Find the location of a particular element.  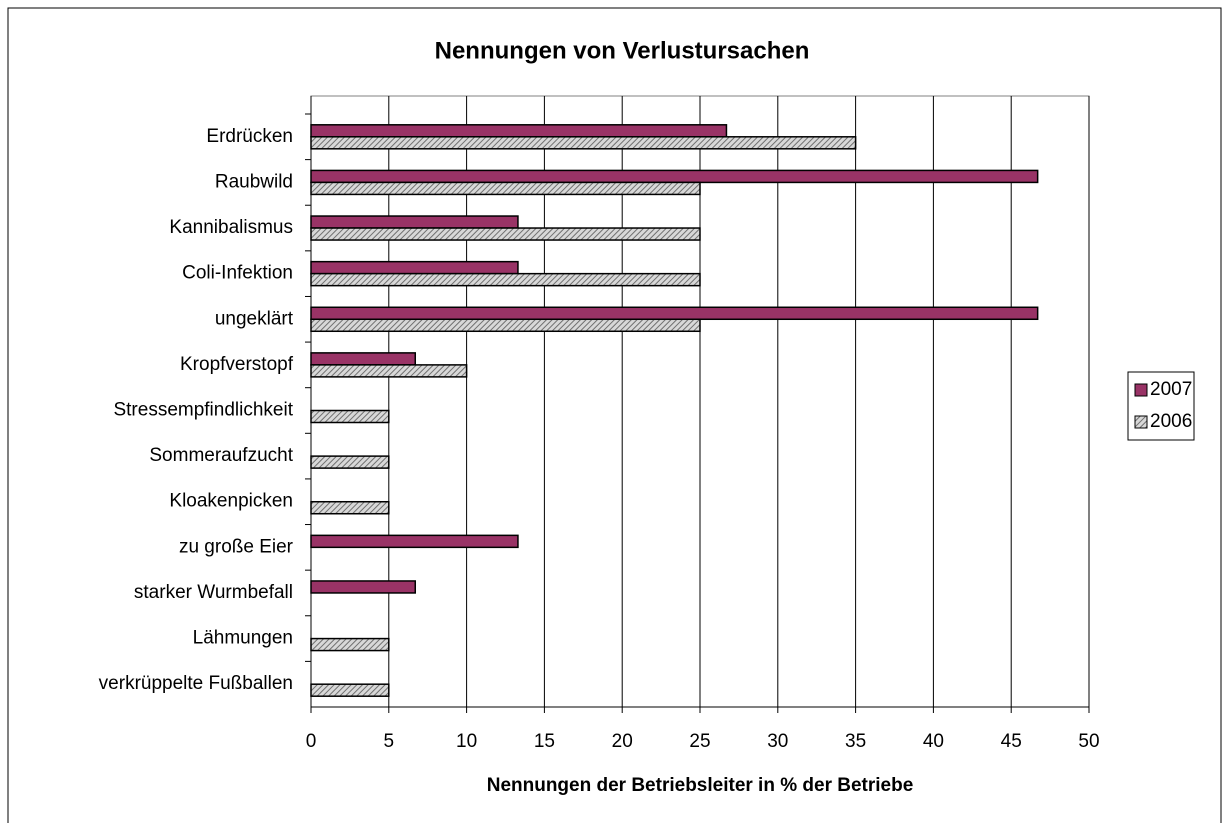

y-tick-label: Erdrücken is located at coordinates (249, 136).